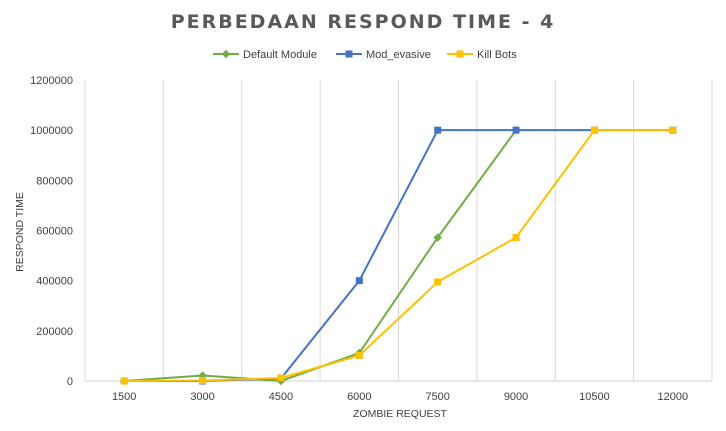 The image size is (726, 431). What do you see at coordinates (497, 55) in the screenshot?
I see `legend-label: Kill Bots` at bounding box center [497, 55].